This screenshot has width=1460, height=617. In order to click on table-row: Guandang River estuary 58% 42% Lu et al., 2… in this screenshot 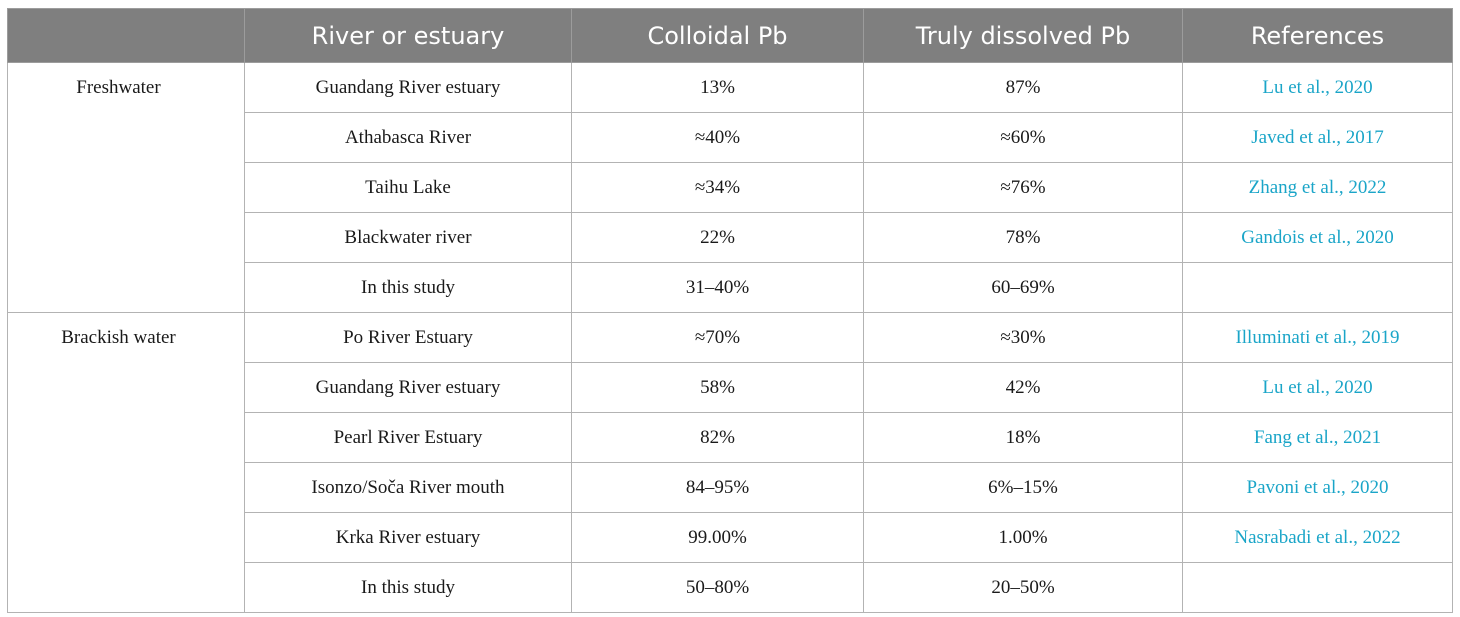, I will do `click(730, 387)`.